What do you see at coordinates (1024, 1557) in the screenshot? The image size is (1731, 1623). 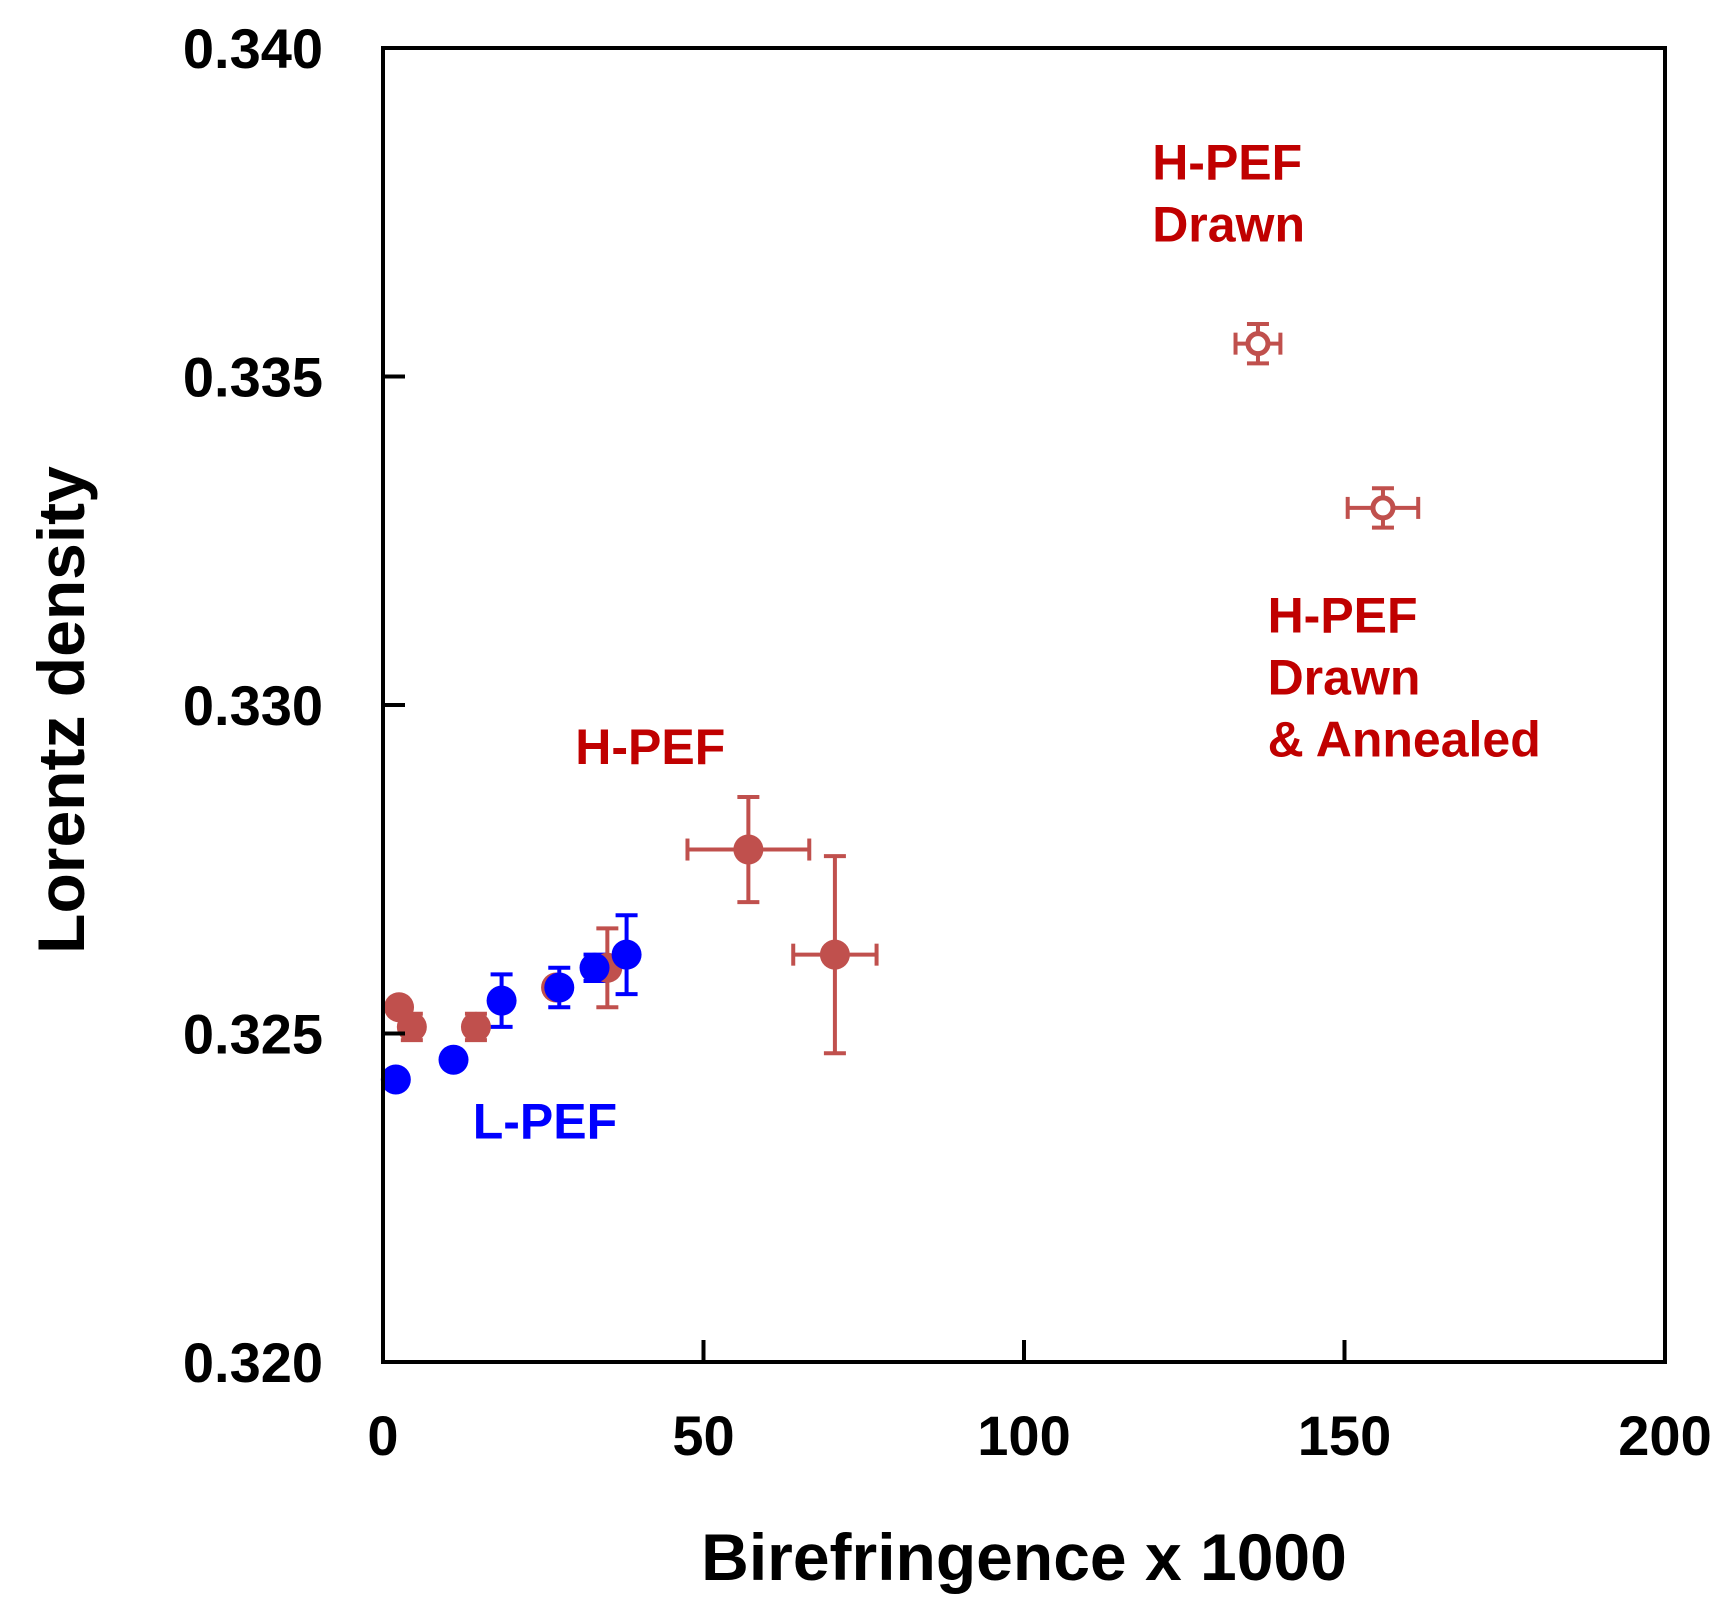 I see `x-axis-title: Birefringence x 1000` at bounding box center [1024, 1557].